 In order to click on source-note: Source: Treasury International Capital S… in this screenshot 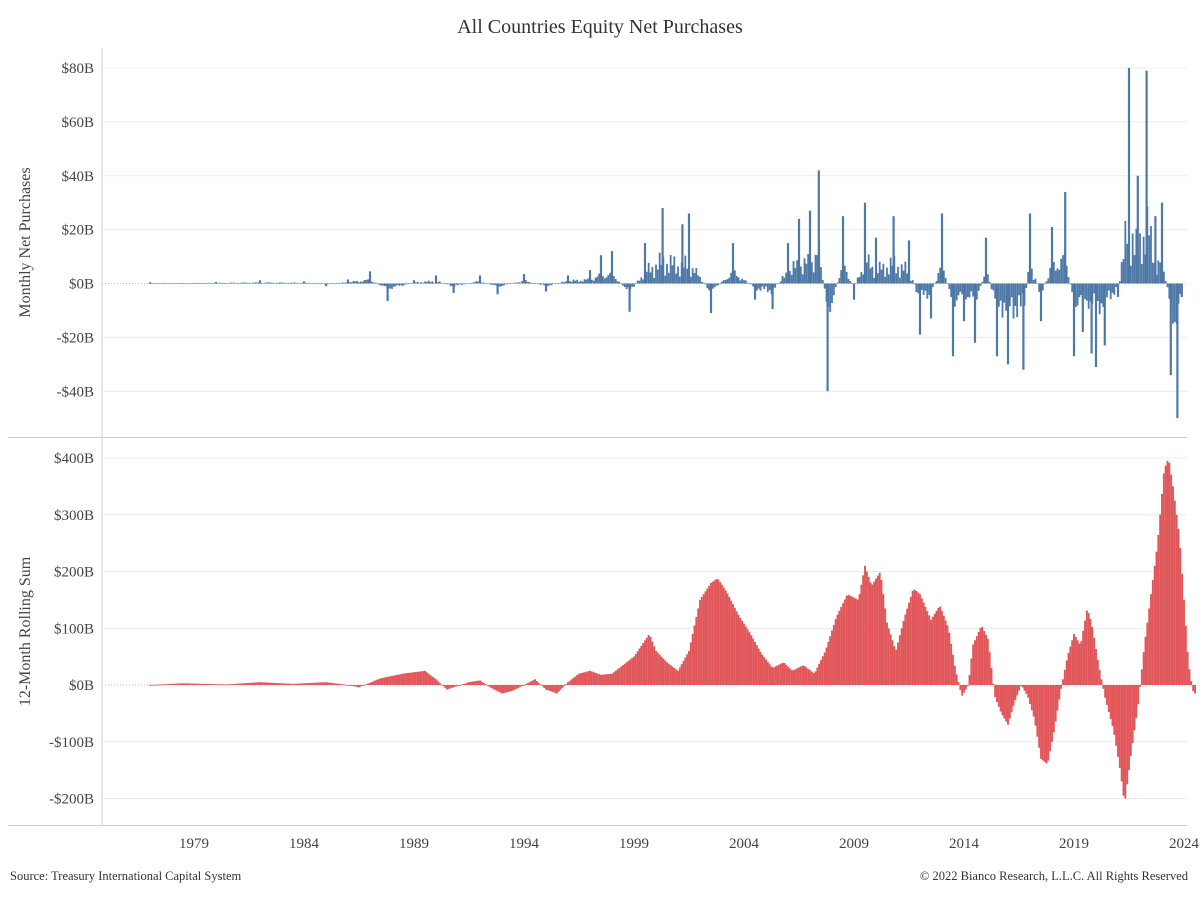, I will do `click(126, 876)`.